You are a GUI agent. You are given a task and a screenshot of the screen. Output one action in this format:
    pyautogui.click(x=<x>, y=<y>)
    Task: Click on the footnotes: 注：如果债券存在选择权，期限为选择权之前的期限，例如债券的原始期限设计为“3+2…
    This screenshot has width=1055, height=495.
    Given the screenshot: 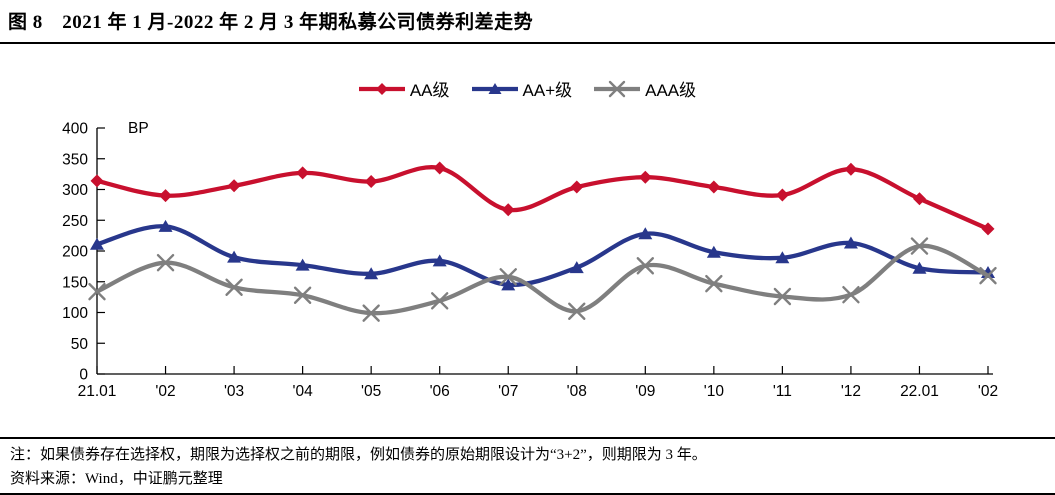 What is the action you would take?
    pyautogui.click(x=527, y=466)
    